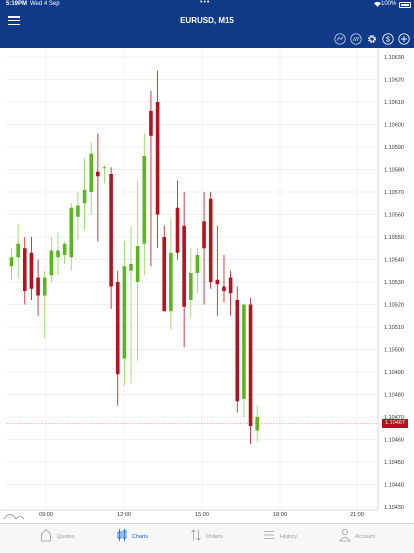 The image size is (414, 553). What do you see at coordinates (365, 537) in the screenshot?
I see `tab-account-label: Account` at bounding box center [365, 537].